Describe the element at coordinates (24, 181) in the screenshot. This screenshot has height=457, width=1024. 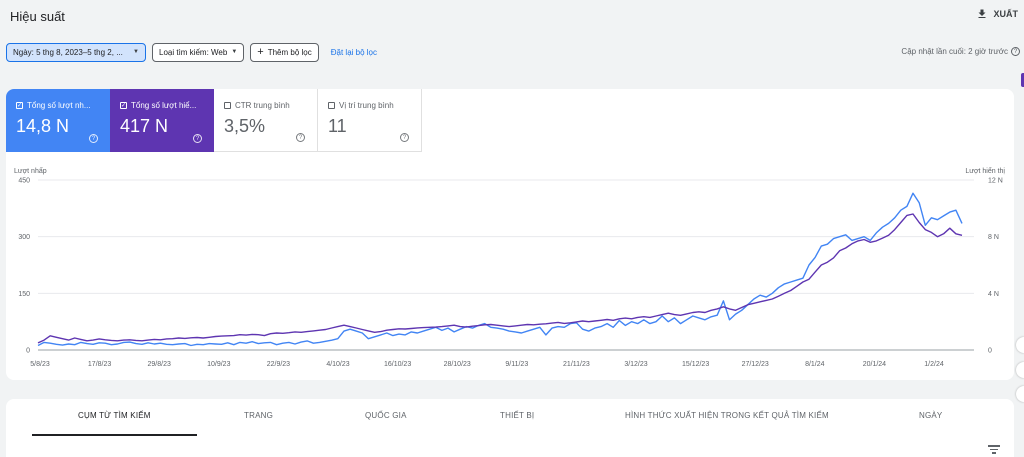
I see `y-tick-label-left: 450` at that location.